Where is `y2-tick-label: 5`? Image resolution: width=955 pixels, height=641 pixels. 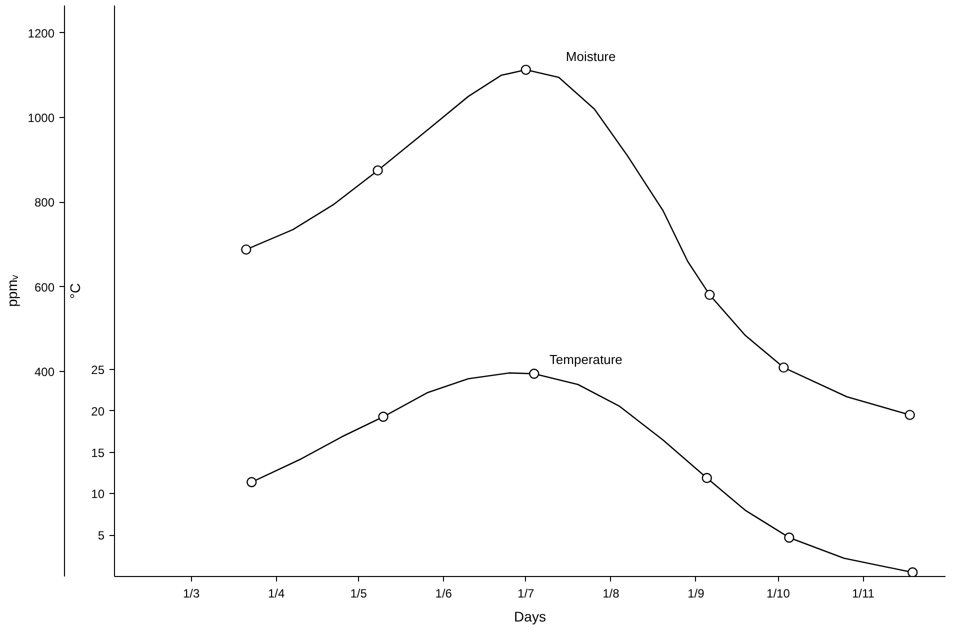
y2-tick-label: 5 is located at coordinates (101, 535).